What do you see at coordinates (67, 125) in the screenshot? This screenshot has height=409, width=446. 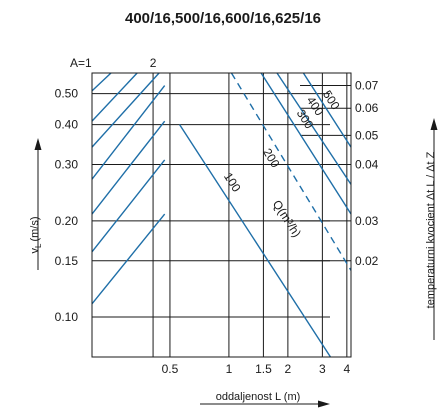 I see `y-left-tick-label: 0.40` at bounding box center [67, 125].